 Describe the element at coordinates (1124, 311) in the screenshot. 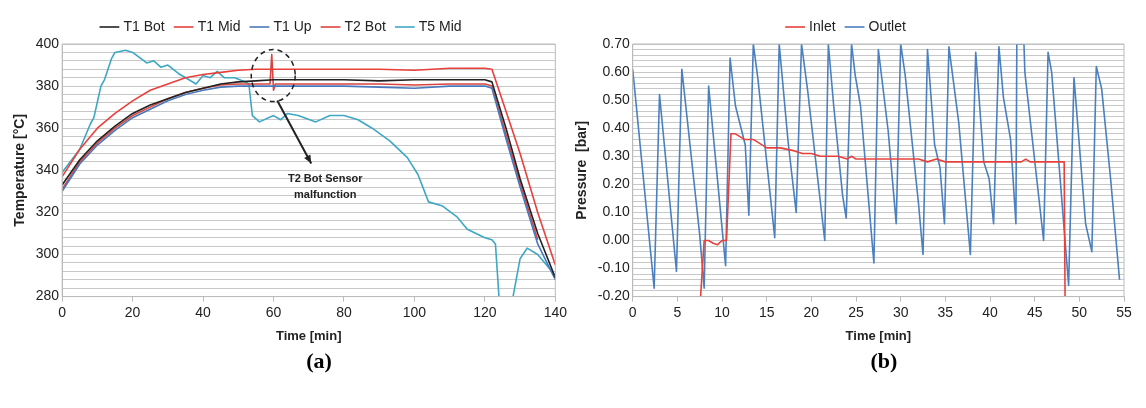

I see `x-tick-label: 55` at that location.